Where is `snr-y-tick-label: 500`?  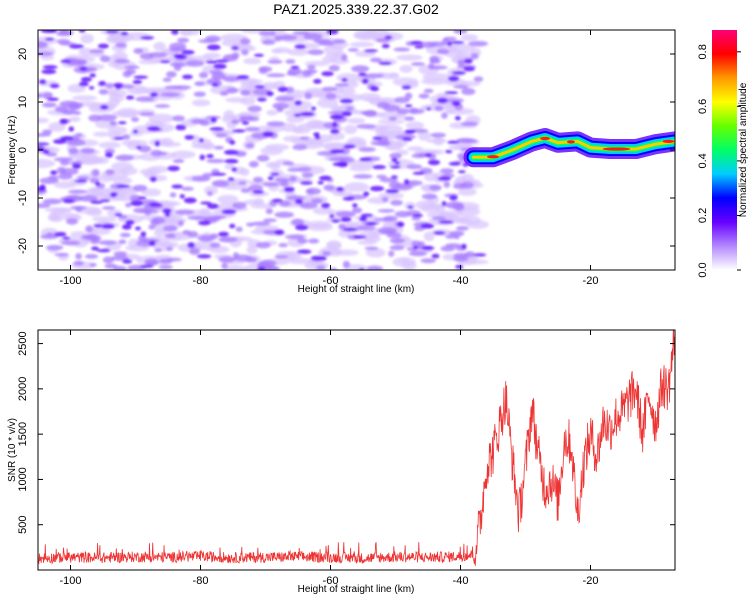 snr-y-tick-label: 500 is located at coordinates (23, 525).